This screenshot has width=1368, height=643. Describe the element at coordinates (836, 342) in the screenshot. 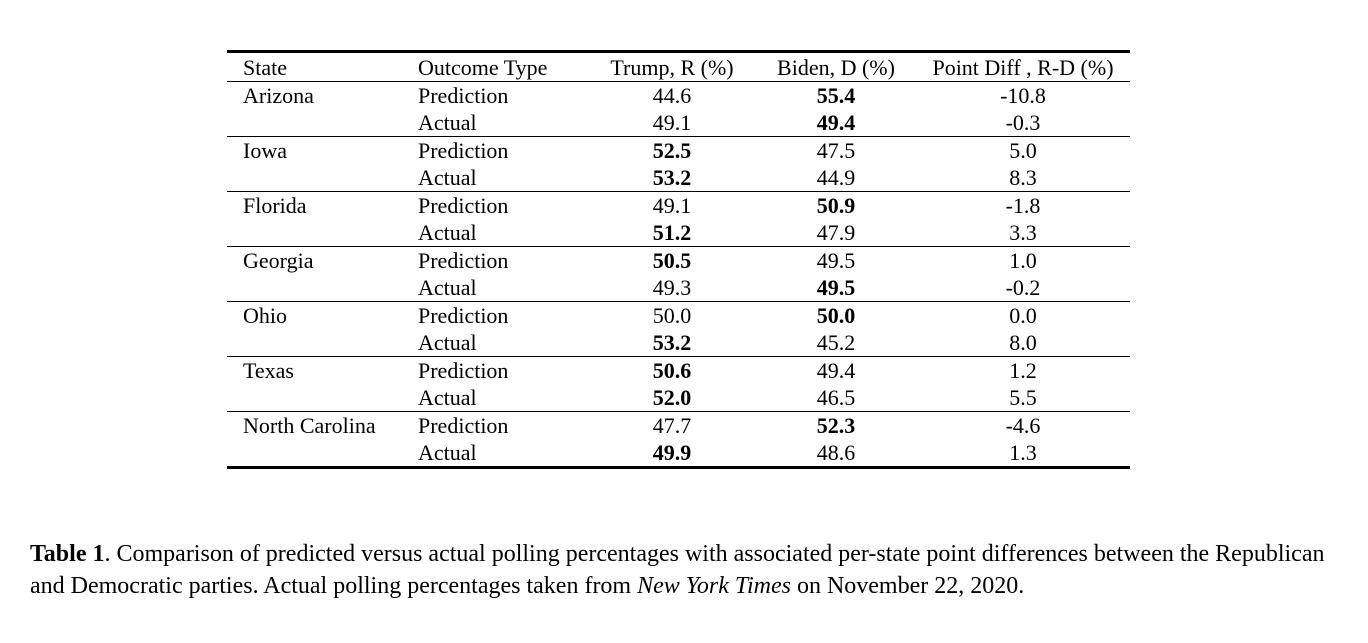

I see `biden-cell: 45.2` at that location.